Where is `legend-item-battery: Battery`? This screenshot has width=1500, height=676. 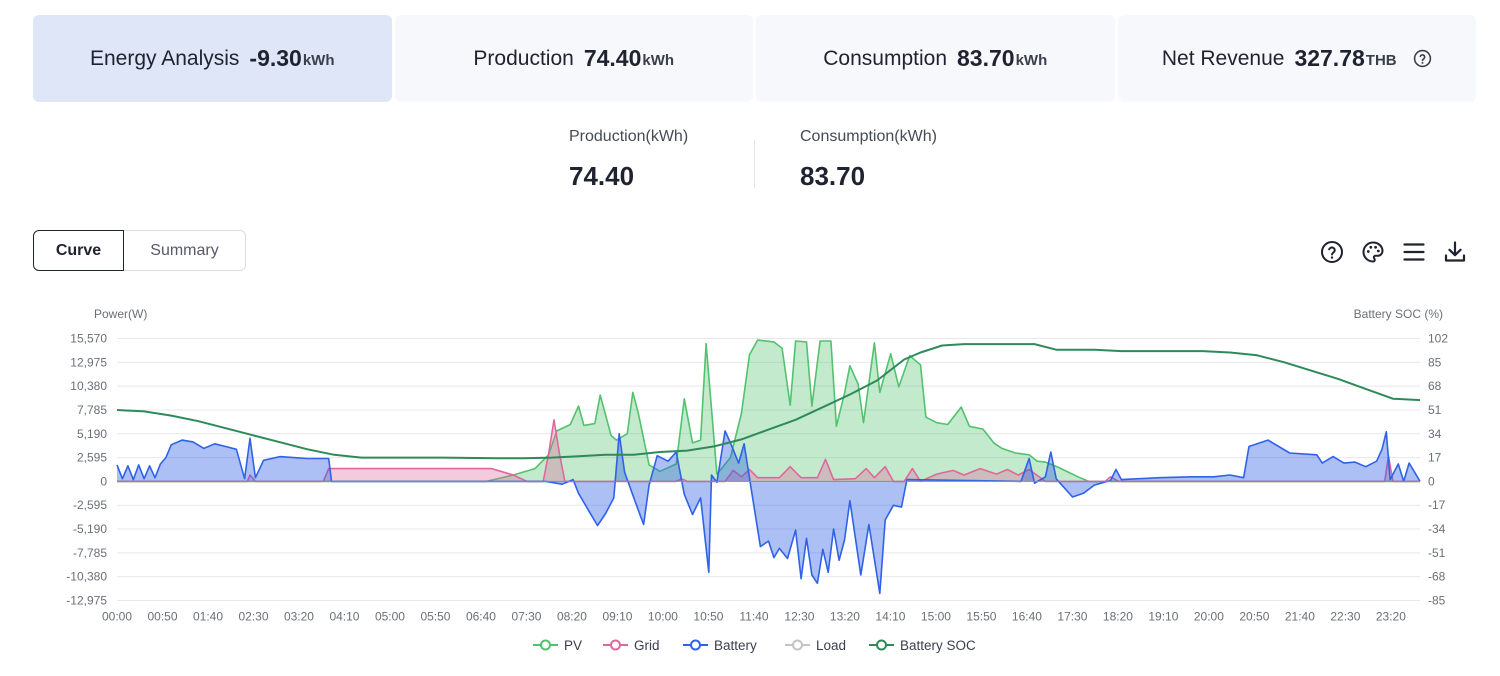 legend-item-battery: Battery is located at coordinates (720, 645).